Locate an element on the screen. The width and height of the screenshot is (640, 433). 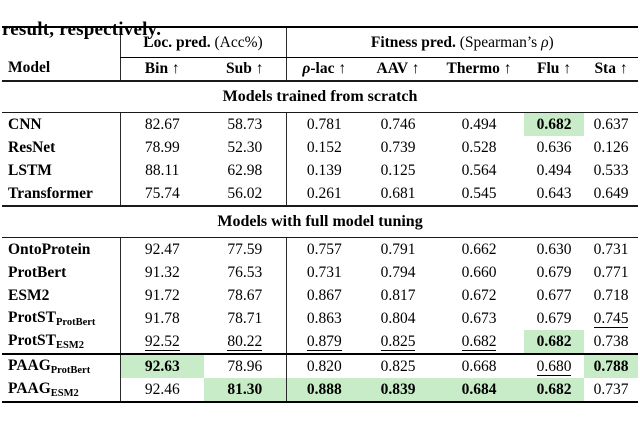
col-label: Thermo ↑ is located at coordinates (479, 68).